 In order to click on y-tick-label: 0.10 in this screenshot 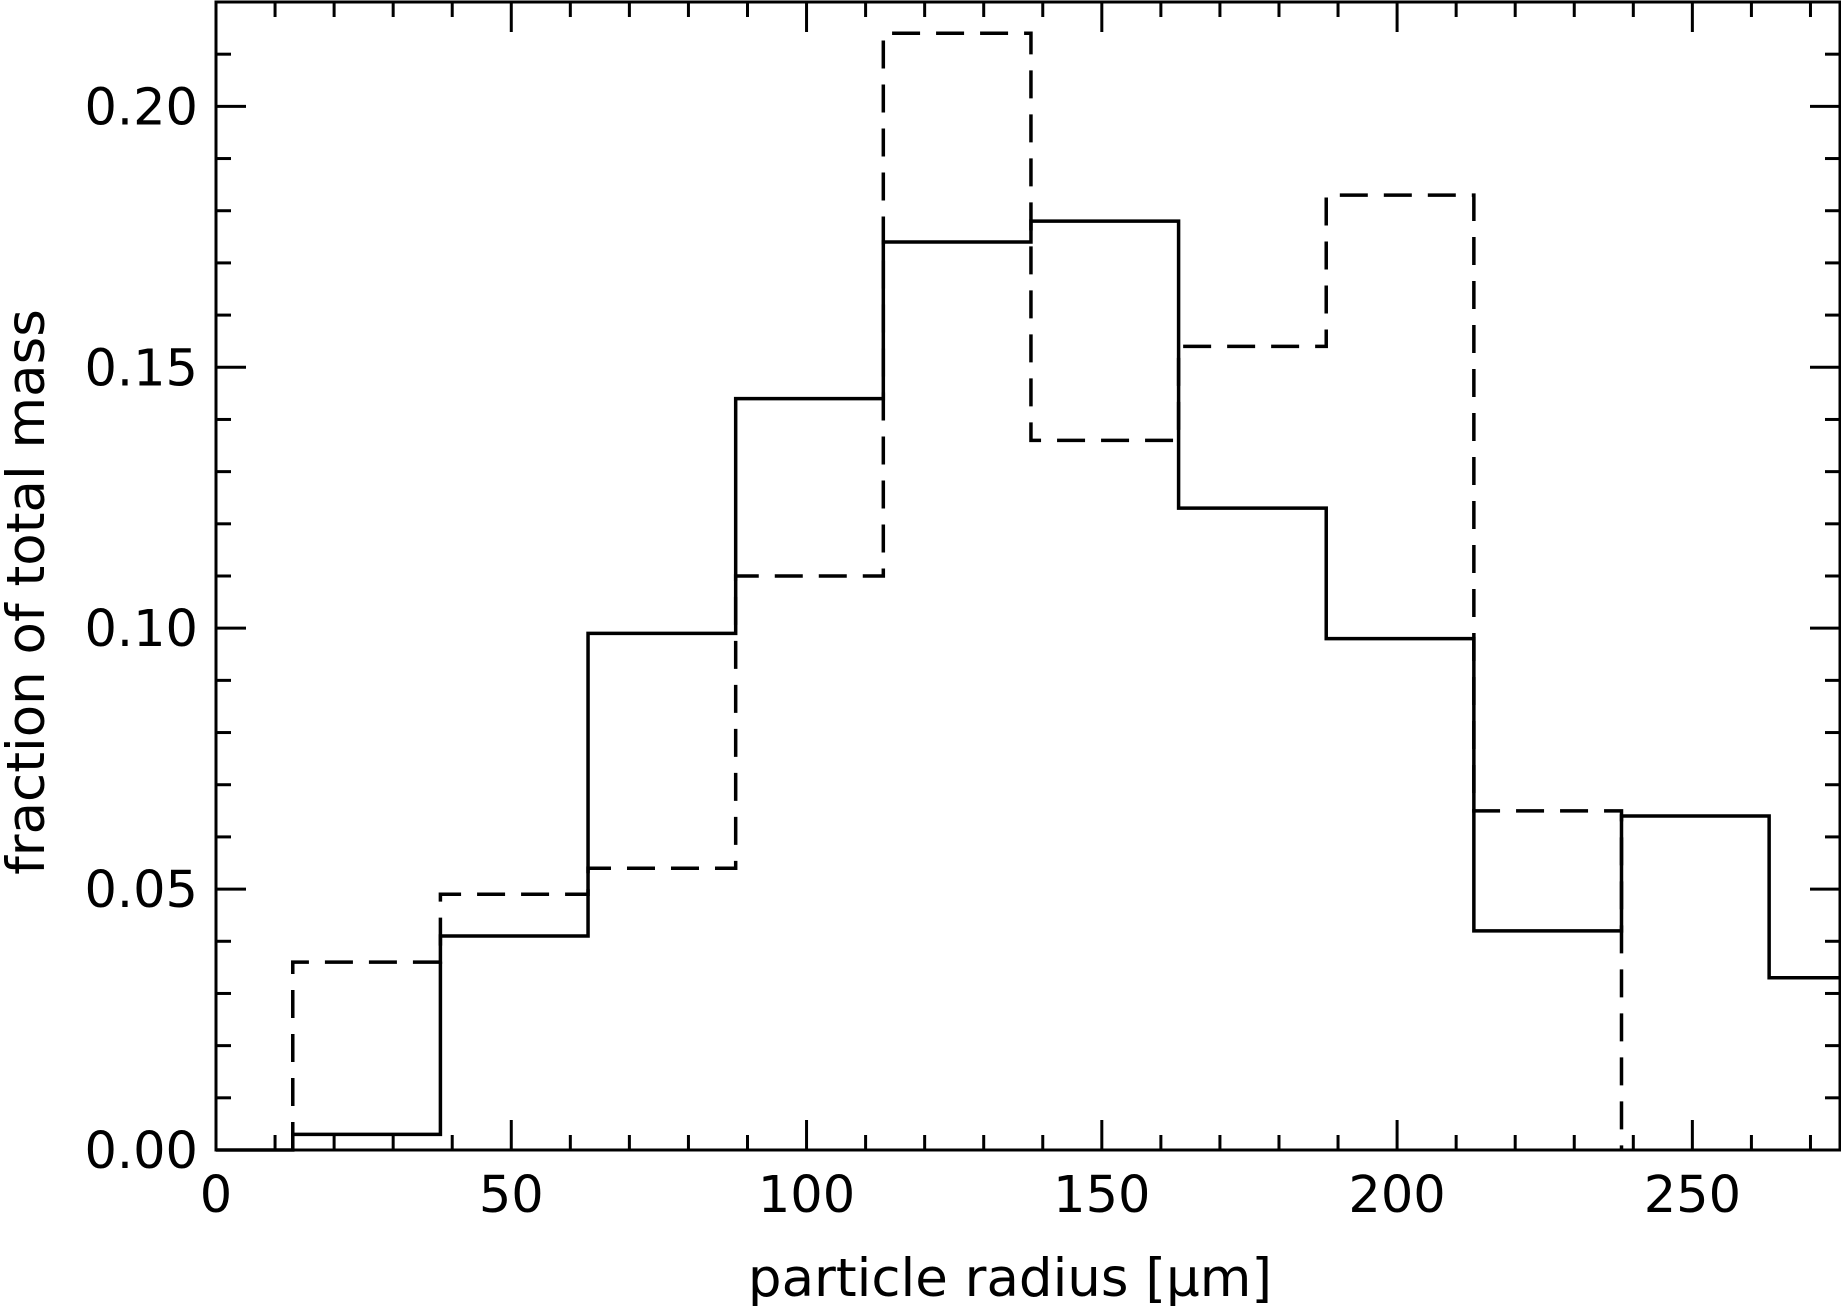, I will do `click(141, 629)`.